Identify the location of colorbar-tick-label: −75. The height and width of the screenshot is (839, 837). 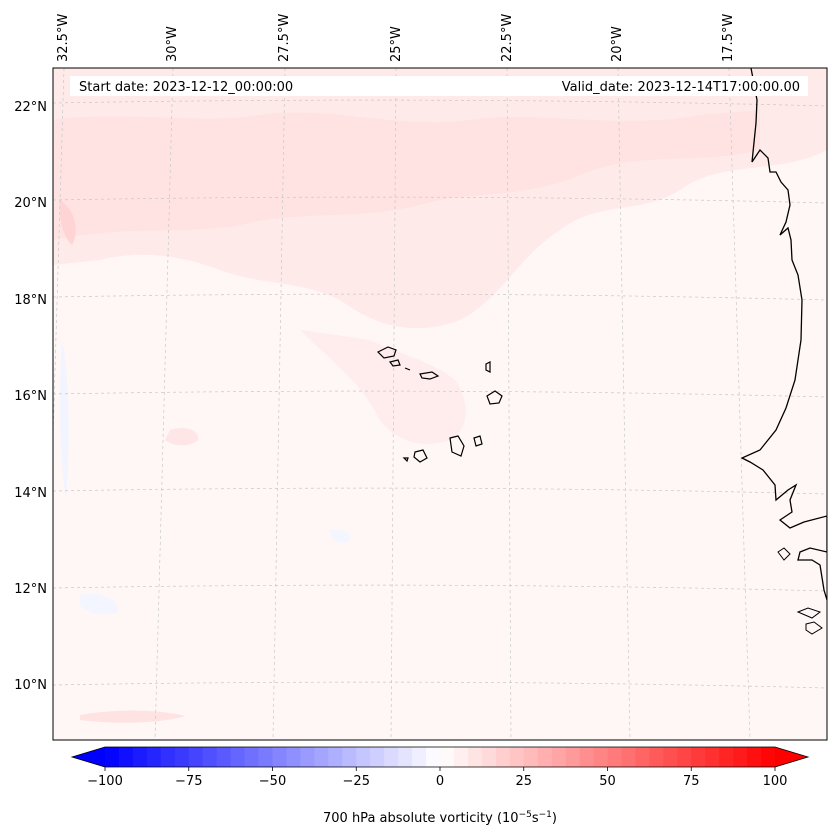
(188, 781).